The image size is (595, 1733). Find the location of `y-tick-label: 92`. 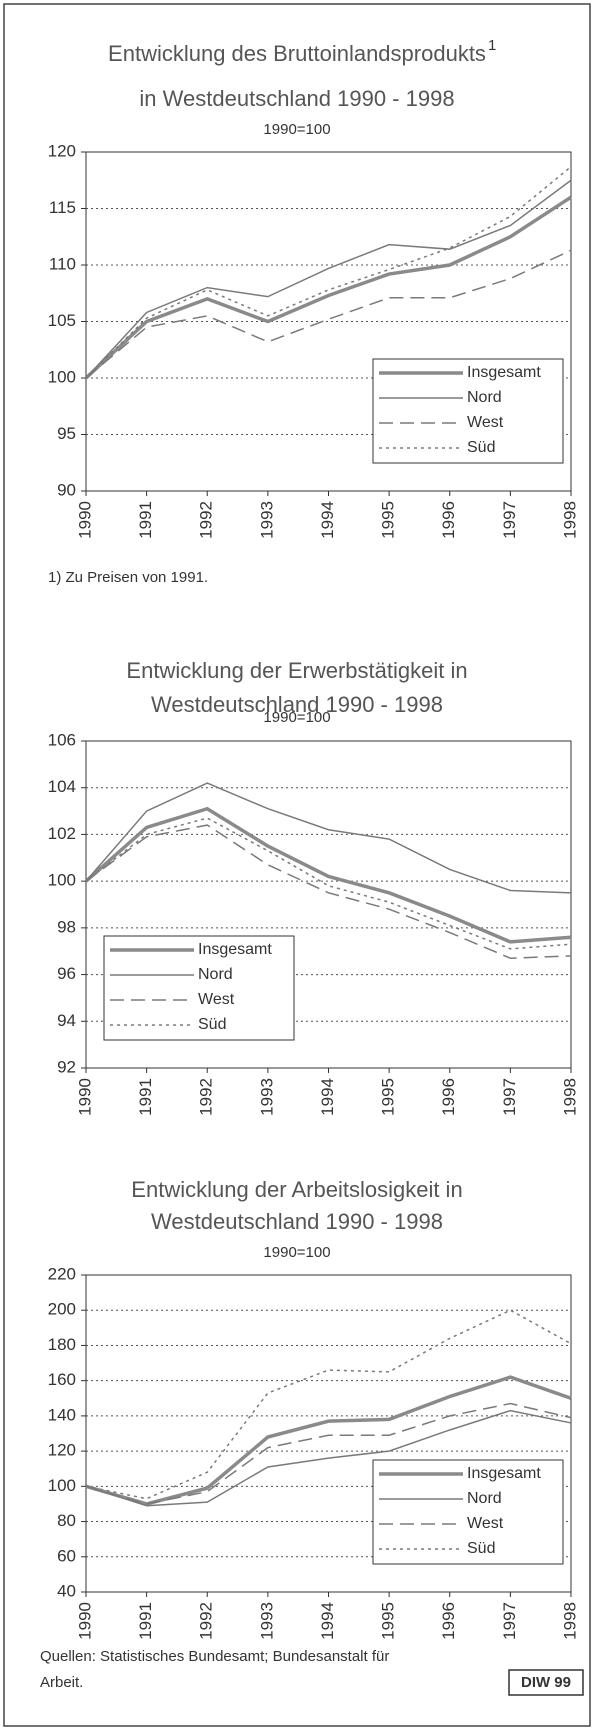

y-tick-label: 92 is located at coordinates (66, 1066).